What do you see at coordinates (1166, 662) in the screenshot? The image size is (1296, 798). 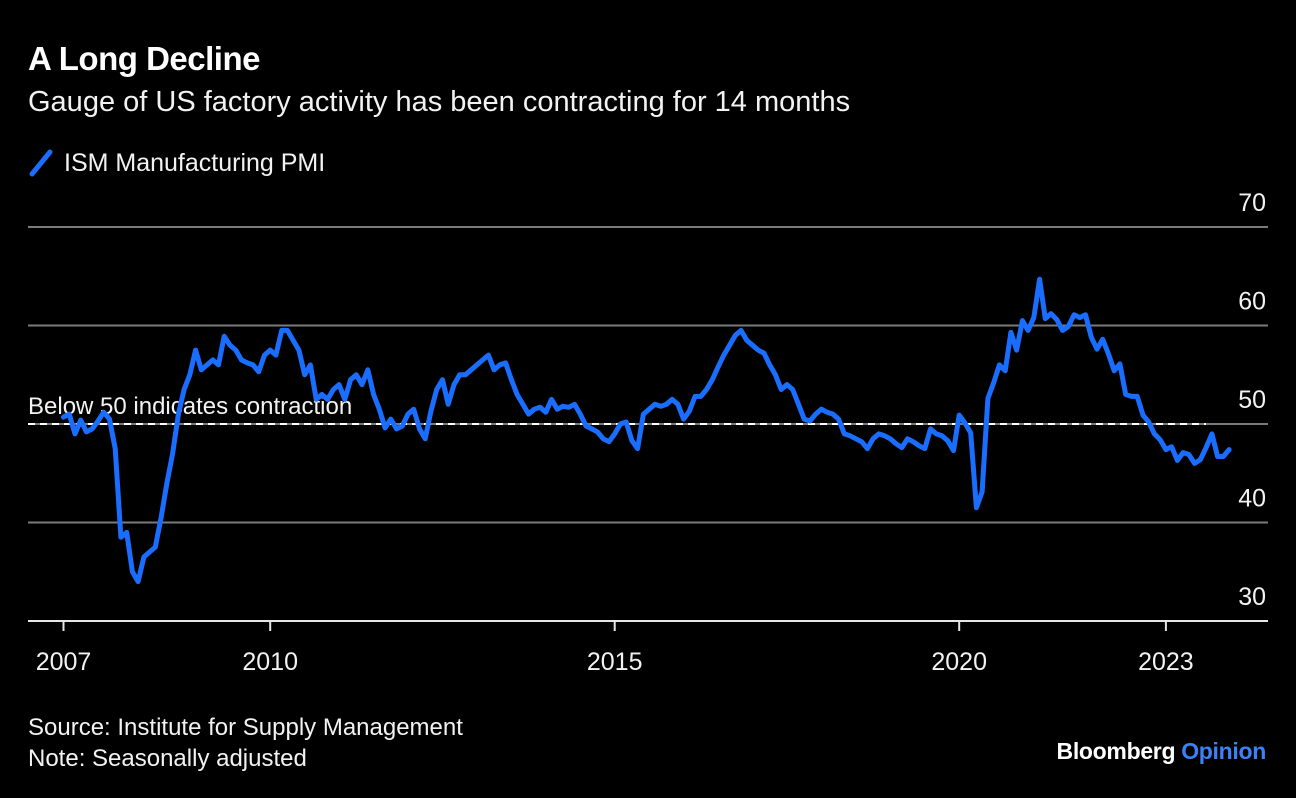 I see `x-tick-label: 2023` at bounding box center [1166, 662].